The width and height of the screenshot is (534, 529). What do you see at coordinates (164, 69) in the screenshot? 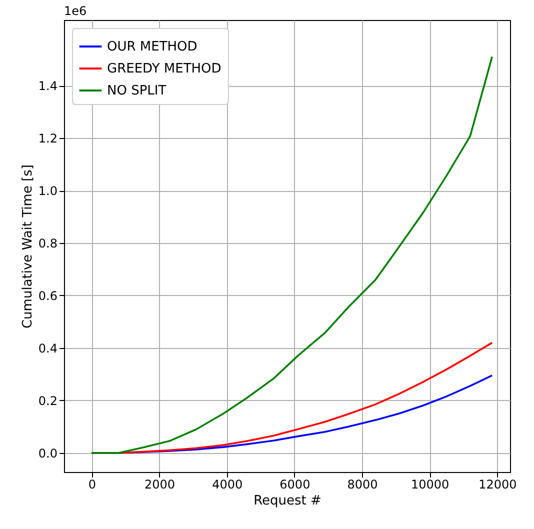
I see `legend-label: GREEDY METHOD` at bounding box center [164, 69].